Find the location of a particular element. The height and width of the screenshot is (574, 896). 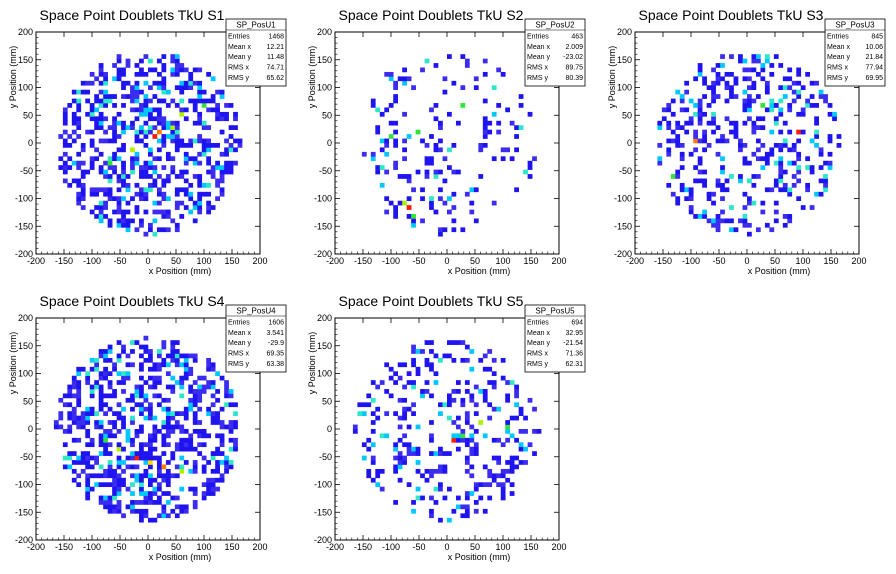

plot-area is located at coordinates (447, 143).